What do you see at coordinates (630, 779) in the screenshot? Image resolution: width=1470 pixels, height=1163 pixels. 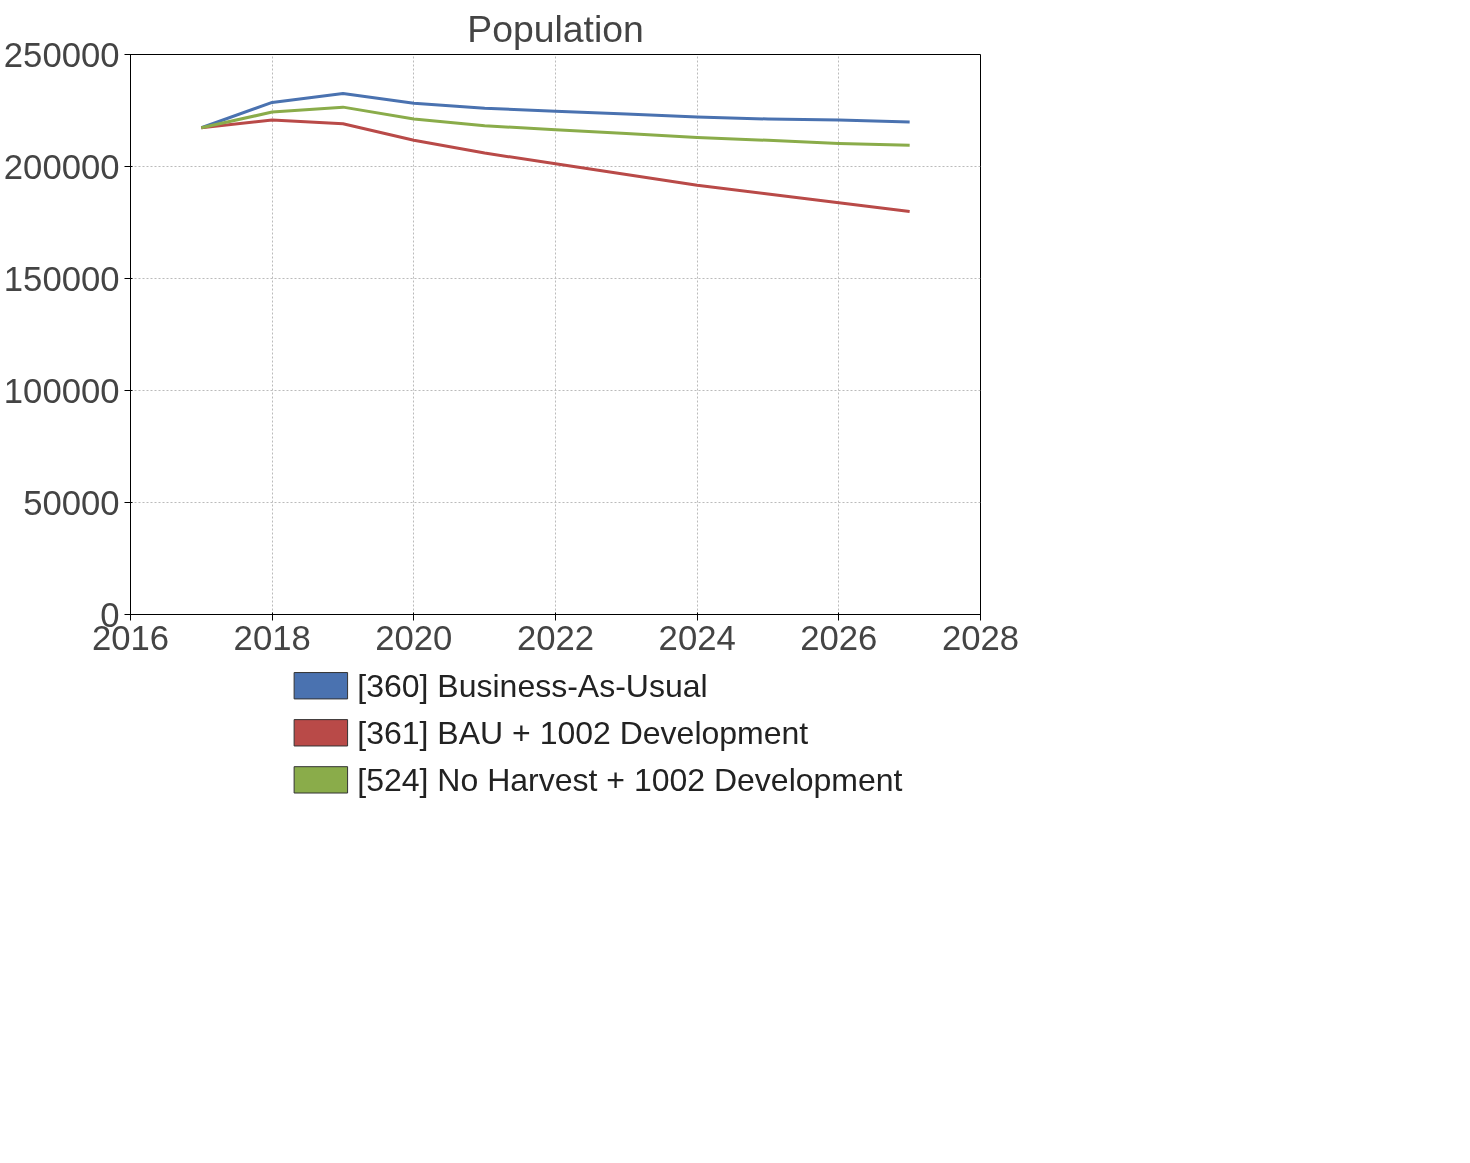 I see `legend-label: [524] No Harvest + 1002 Development` at bounding box center [630, 779].